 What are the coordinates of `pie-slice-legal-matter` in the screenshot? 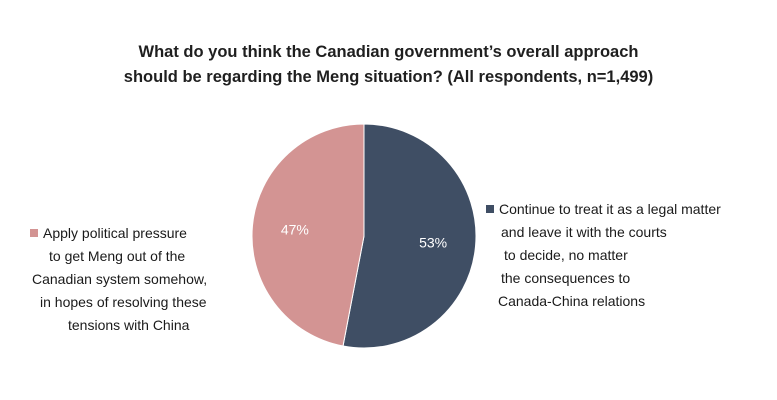 It's located at (409, 236).